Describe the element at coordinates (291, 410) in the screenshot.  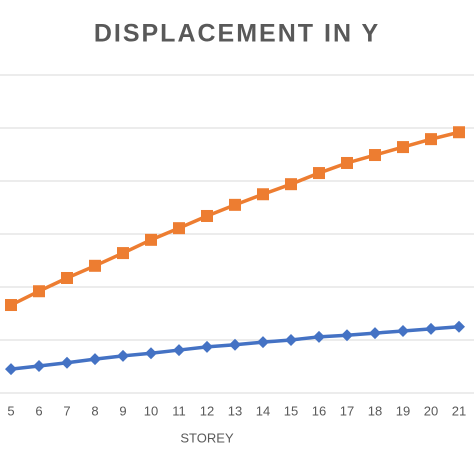
I see `x-tick-label: 15` at that location.